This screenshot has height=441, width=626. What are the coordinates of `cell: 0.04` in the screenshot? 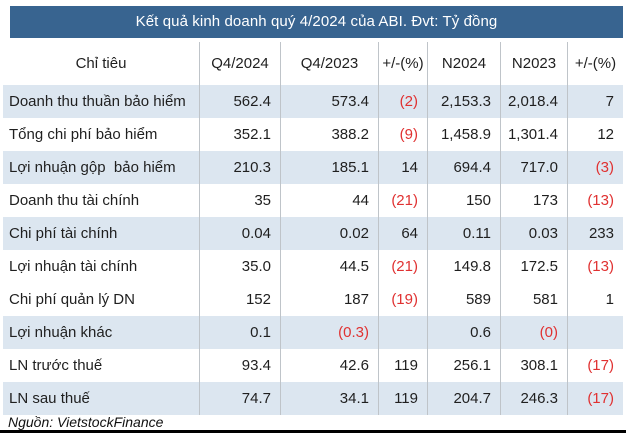 It's located at (239, 233).